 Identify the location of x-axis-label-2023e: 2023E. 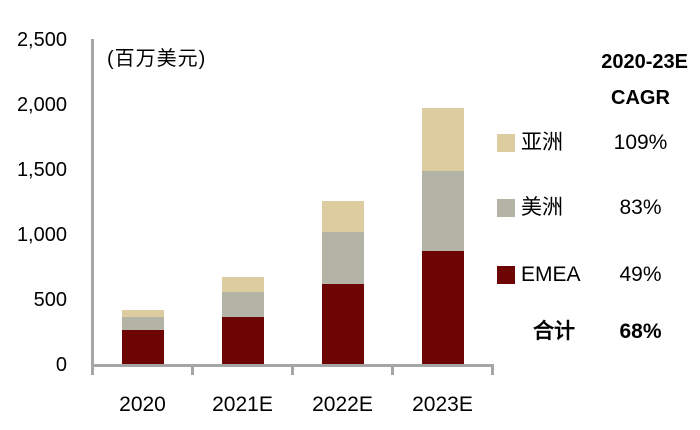
(442, 404).